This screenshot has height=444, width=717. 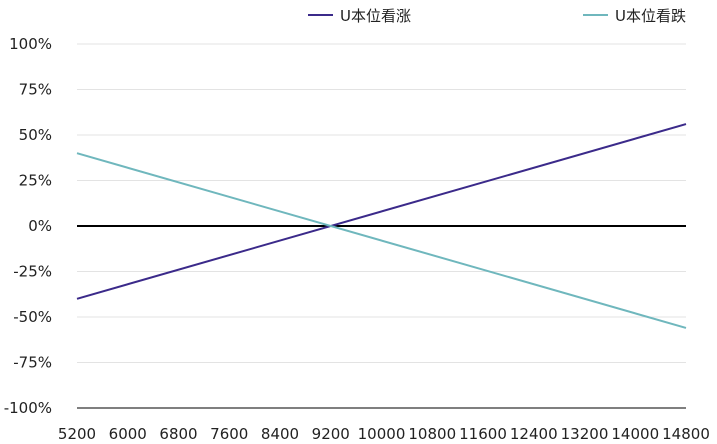 I want to click on y-axis: 100% 75% 50% 25% 0% -25% -50% -75% -100%, so click(x=28, y=226).